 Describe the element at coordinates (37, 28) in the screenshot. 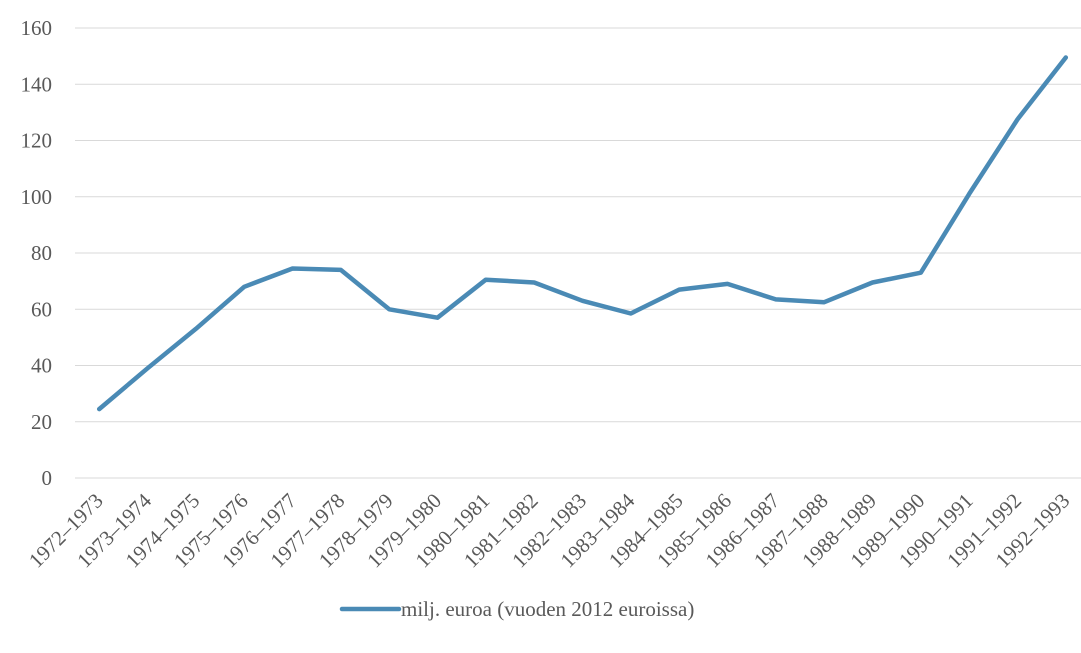

I see `y-tick-label: 160` at that location.